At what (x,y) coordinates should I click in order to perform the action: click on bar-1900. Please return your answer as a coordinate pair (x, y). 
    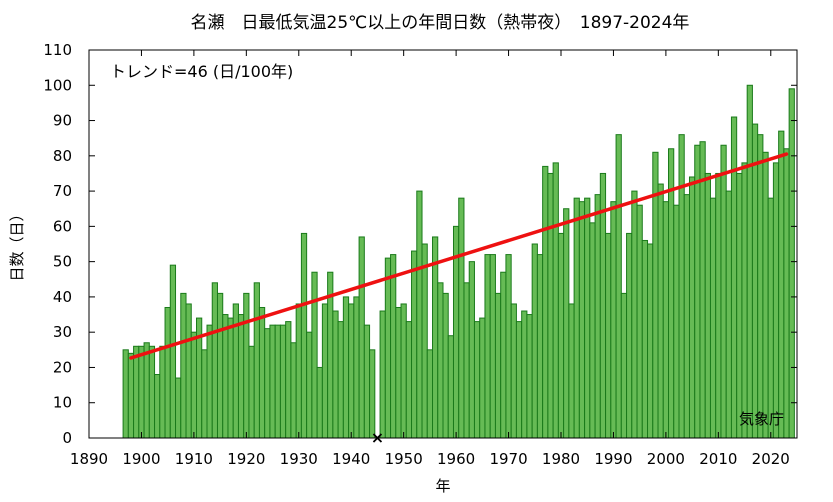
    Looking at the image, I should click on (141, 392).